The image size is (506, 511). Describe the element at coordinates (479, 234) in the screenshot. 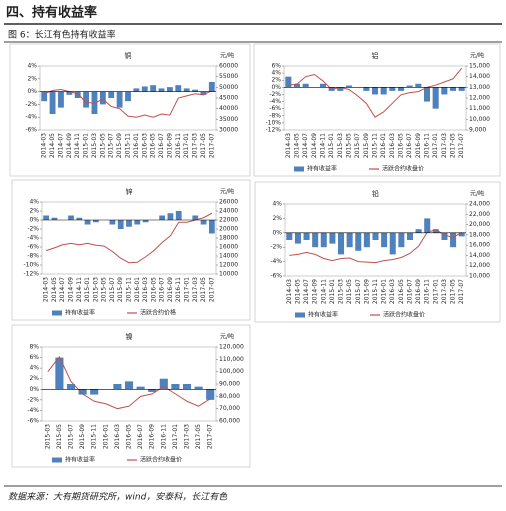

I see `y2-tick-label: 18,000` at that location.